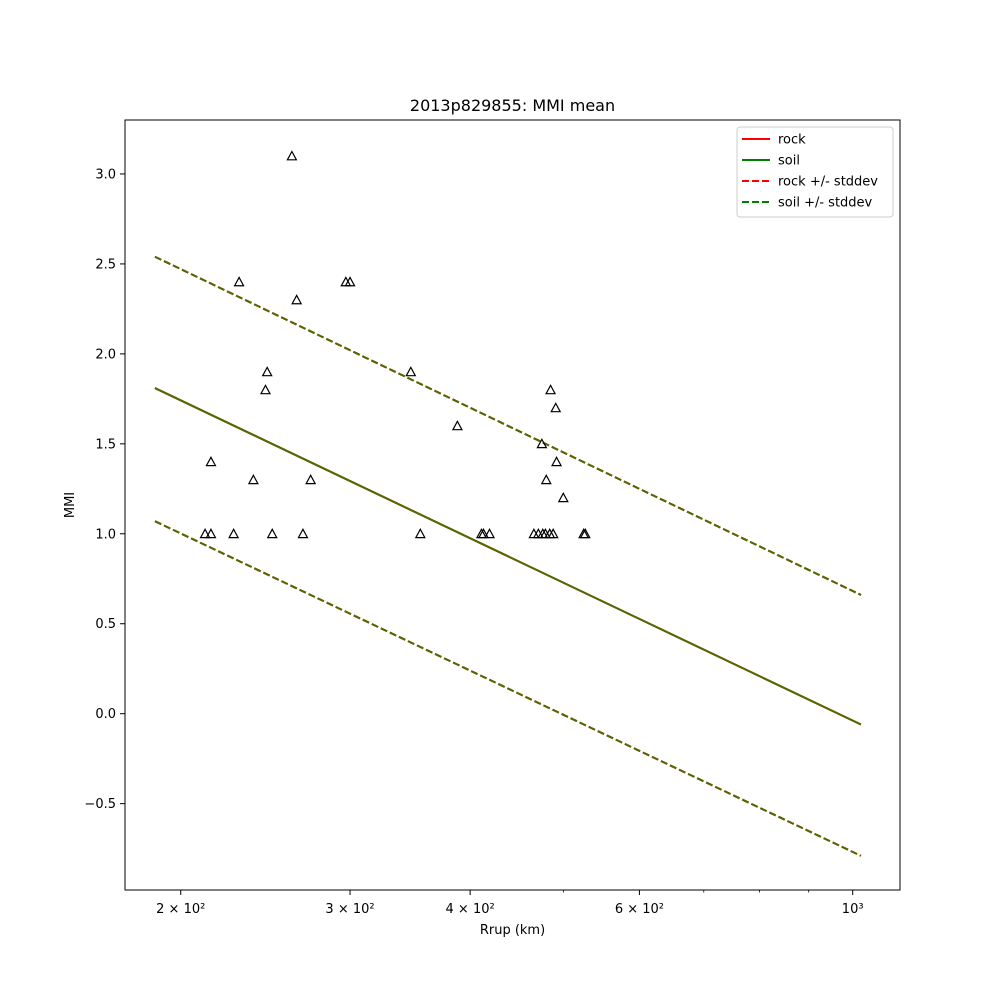 Image resolution: width=1000 pixels, height=1000 pixels. What do you see at coordinates (105, 174) in the screenshot?
I see `y-tick-label: 3.0` at bounding box center [105, 174].